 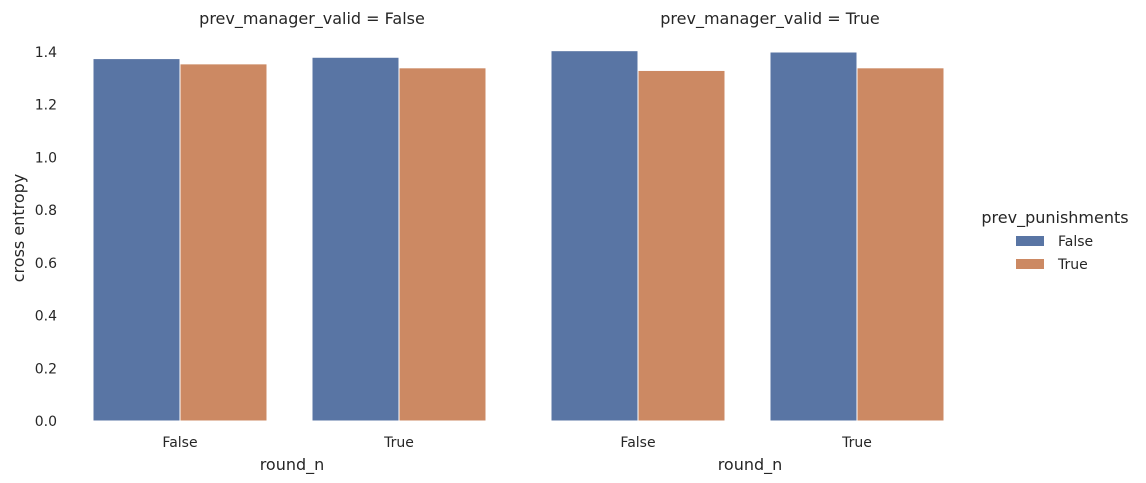 What do you see at coordinates (18, 228) in the screenshot?
I see `y-axis-label: cross entropy` at bounding box center [18, 228].